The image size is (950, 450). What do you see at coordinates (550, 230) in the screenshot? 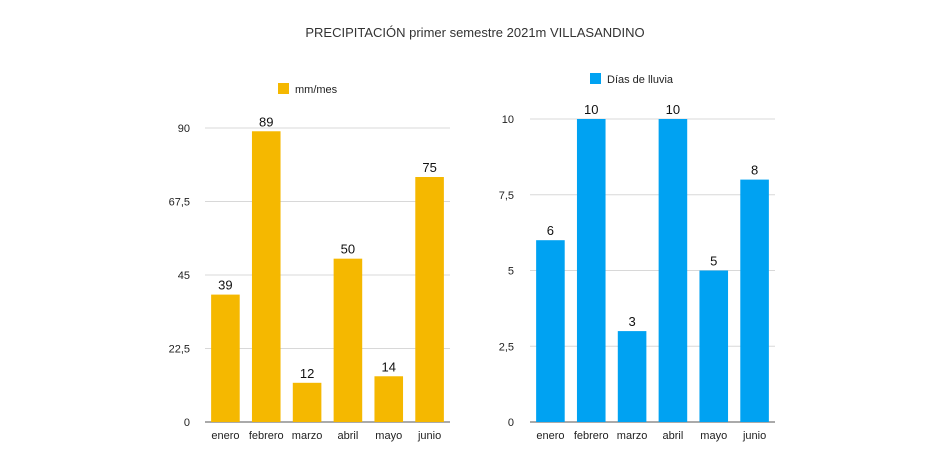
I see `rain-days-data-label: 6` at bounding box center [550, 230].